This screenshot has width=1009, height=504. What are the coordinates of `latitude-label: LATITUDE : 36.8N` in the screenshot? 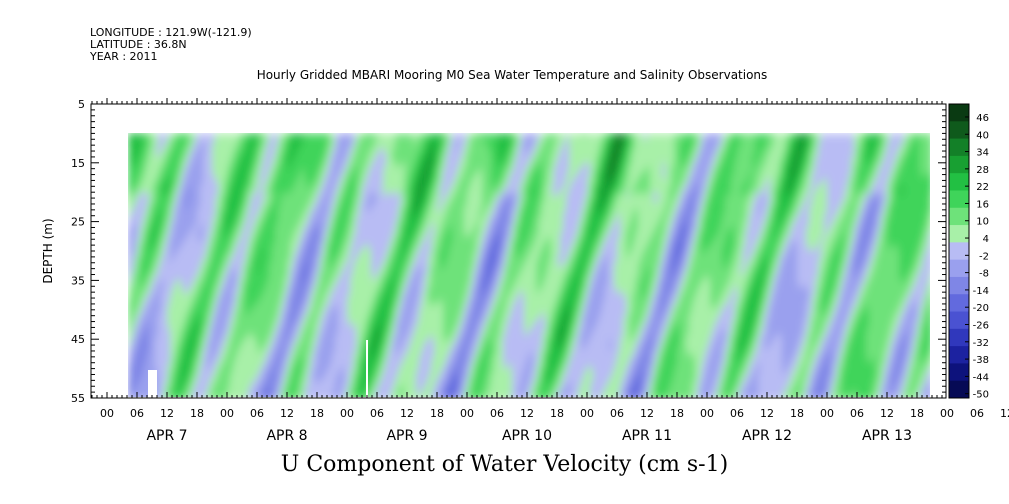 It's located at (138, 44).